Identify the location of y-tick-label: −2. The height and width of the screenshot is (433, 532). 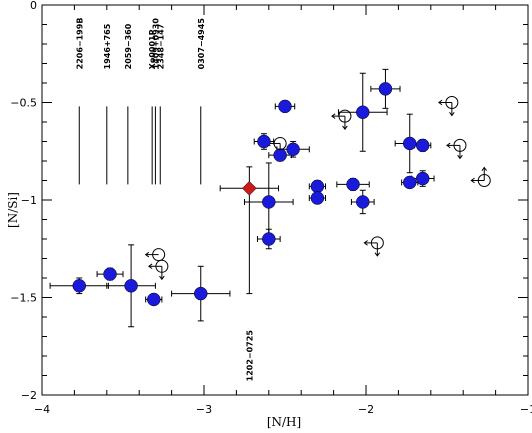
(29, 395).